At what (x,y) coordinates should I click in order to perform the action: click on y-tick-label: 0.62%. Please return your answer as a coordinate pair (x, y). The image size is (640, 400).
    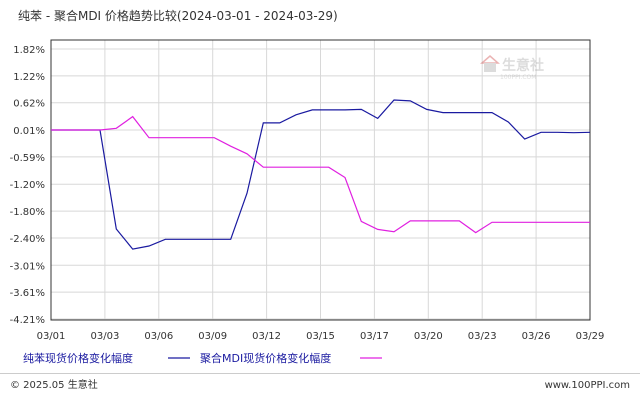
    Looking at the image, I should click on (29, 104).